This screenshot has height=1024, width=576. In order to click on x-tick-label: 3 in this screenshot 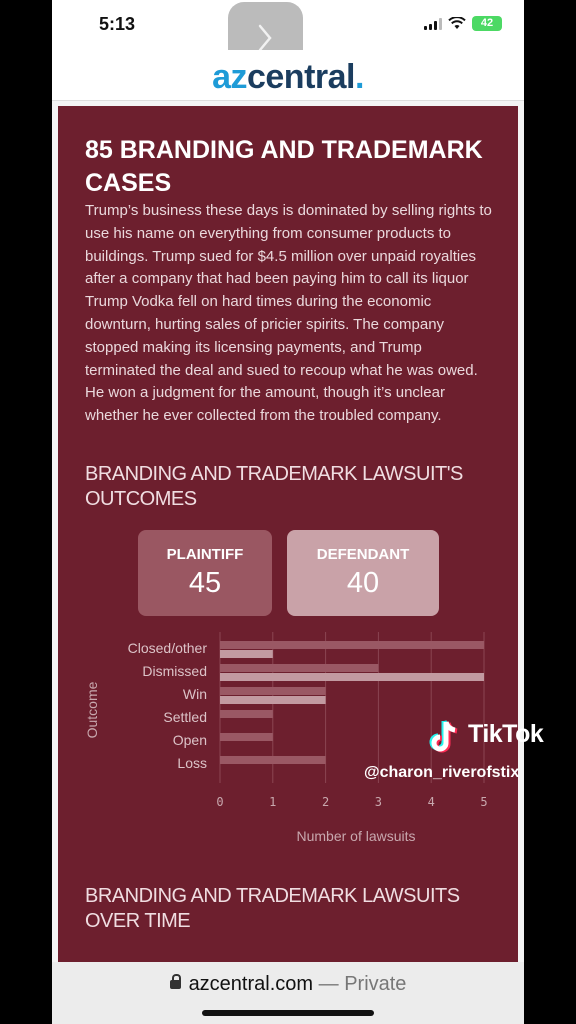, I will do `click(378, 802)`.